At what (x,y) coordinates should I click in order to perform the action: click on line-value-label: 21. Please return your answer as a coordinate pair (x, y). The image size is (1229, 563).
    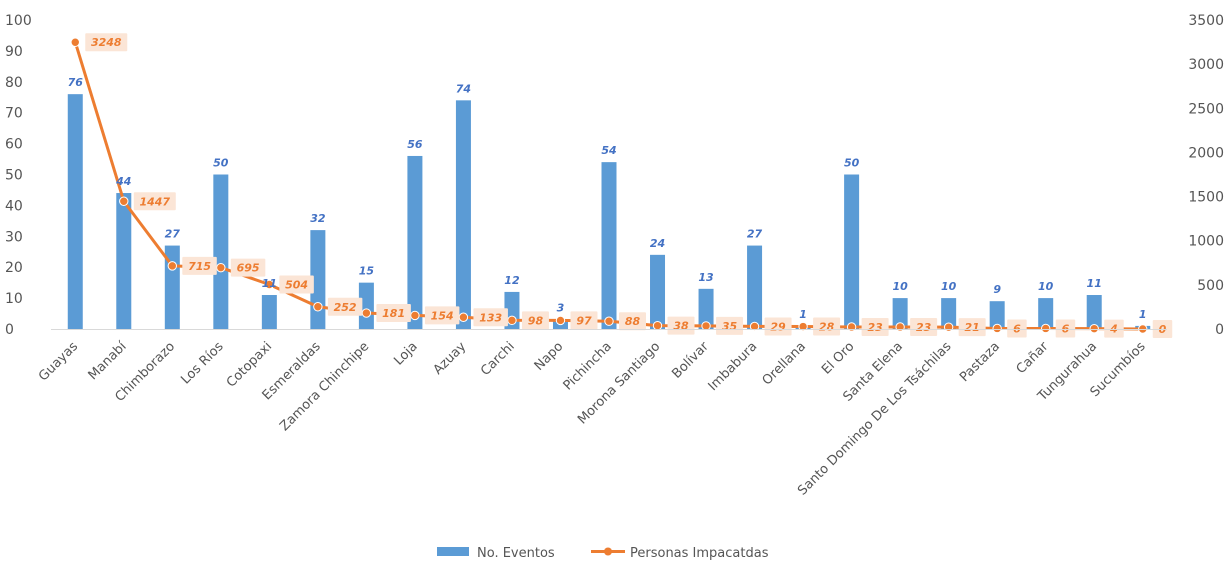
    Looking at the image, I should click on (971, 327).